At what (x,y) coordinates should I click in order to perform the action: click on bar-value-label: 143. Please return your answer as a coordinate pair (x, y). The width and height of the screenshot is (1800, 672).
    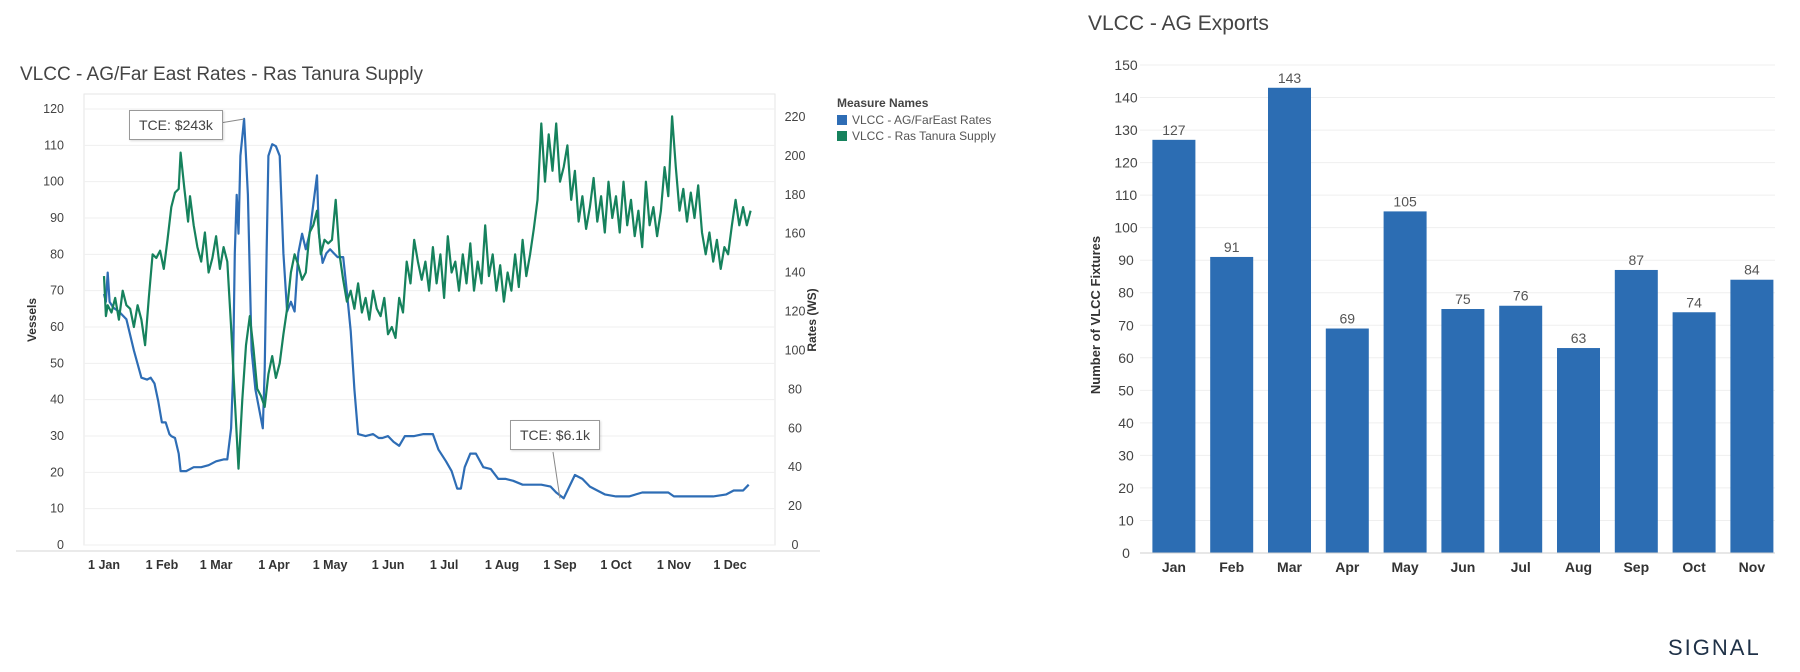
    Looking at the image, I should click on (1290, 78).